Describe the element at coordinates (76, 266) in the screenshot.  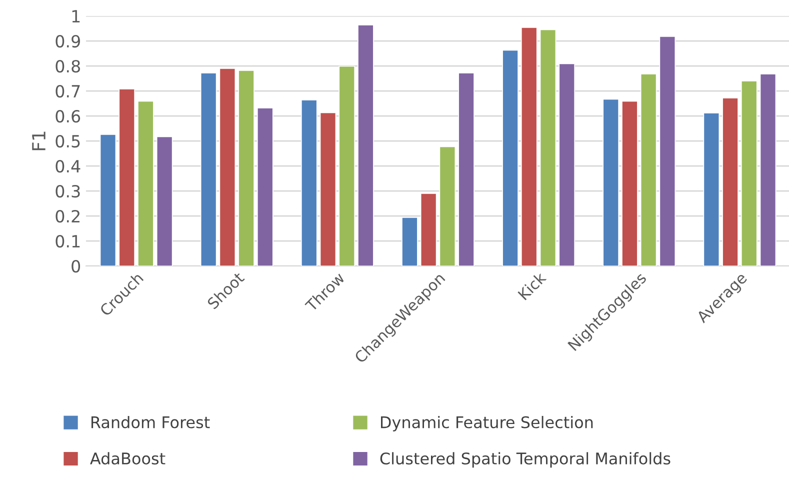
I see `y-tick-label: 0` at that location.